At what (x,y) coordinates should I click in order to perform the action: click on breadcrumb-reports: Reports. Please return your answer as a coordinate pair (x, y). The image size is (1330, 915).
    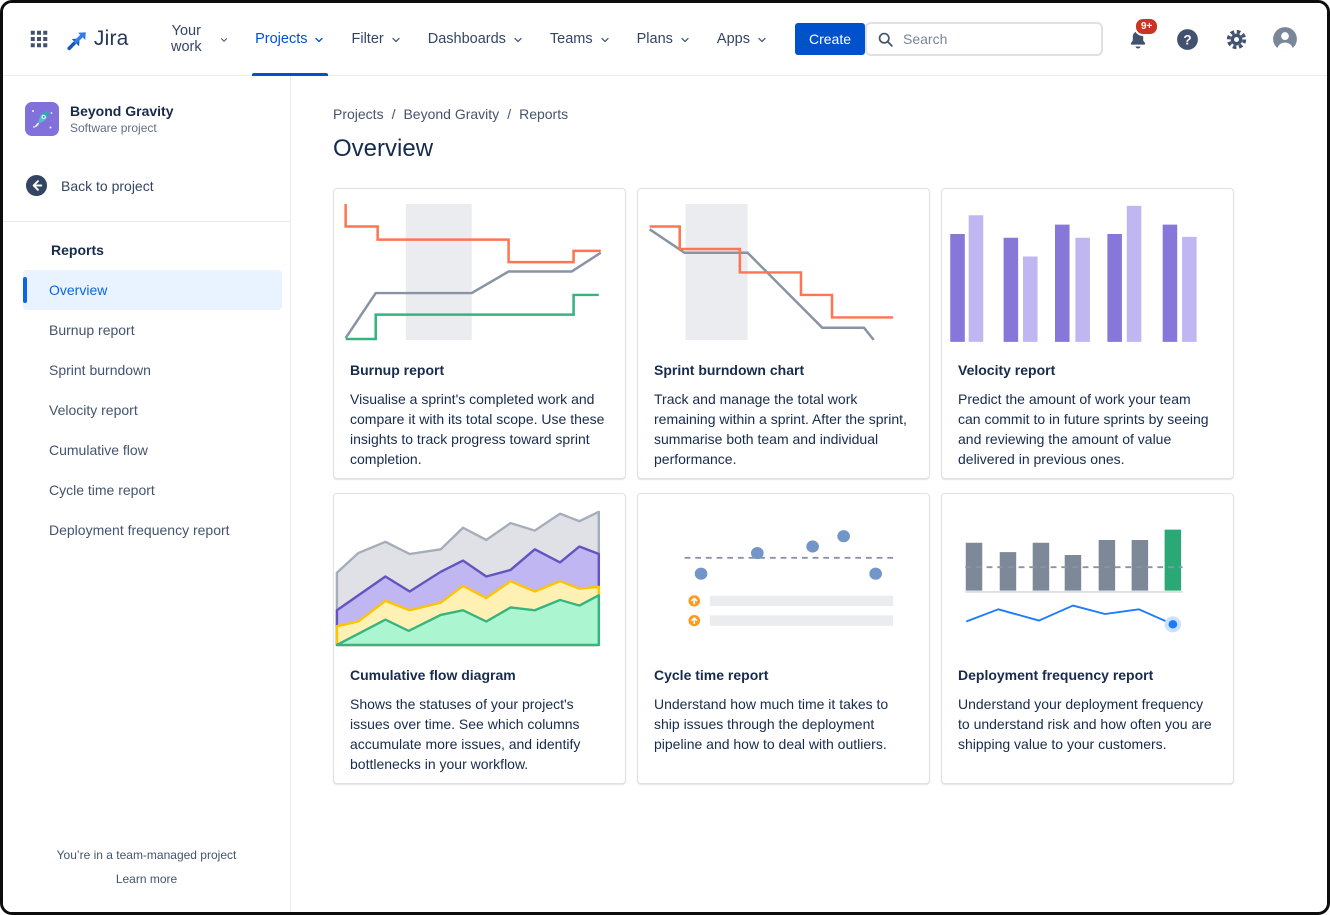
    Looking at the image, I should click on (544, 114).